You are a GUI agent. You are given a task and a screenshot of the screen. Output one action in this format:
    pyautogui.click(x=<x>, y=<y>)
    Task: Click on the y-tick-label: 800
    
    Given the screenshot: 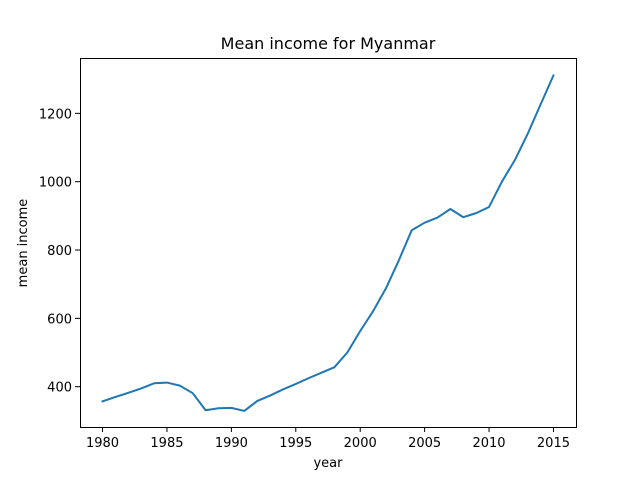 What is the action you would take?
    pyautogui.click(x=59, y=251)
    